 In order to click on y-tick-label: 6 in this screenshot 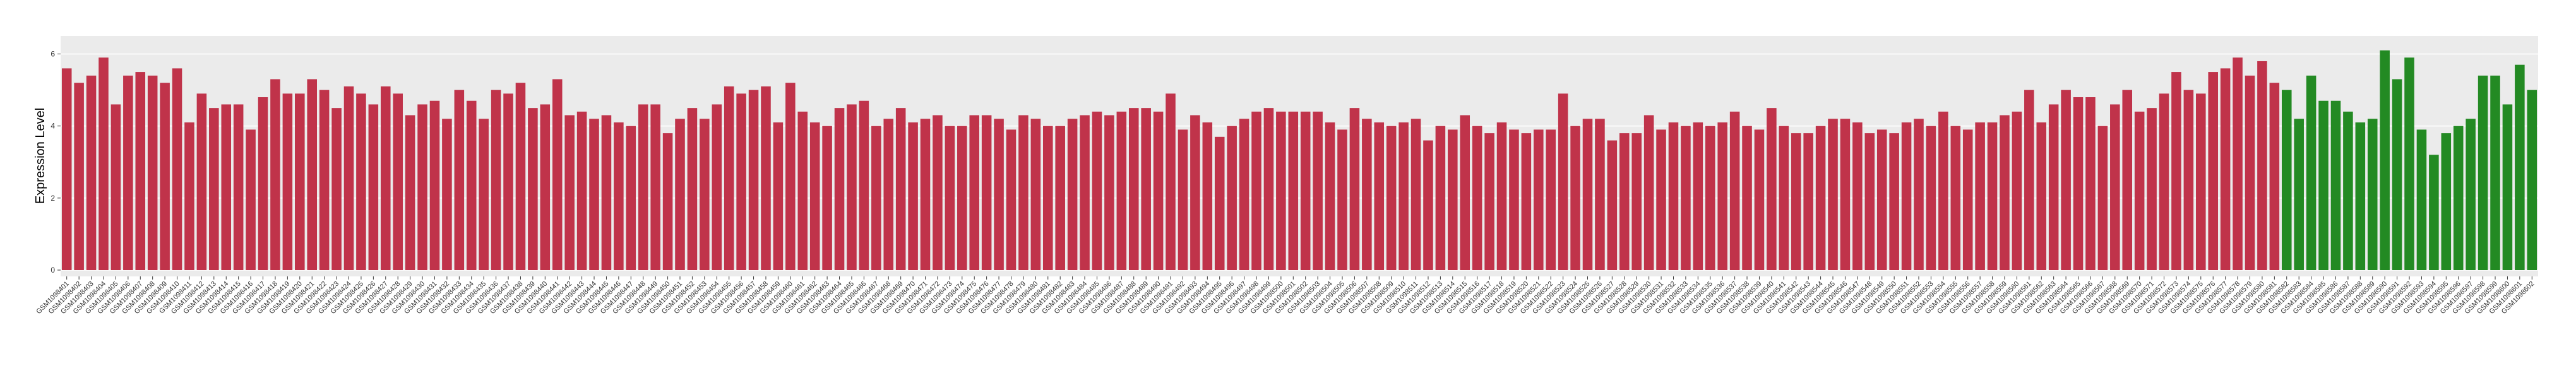, I will do `click(53, 55)`.